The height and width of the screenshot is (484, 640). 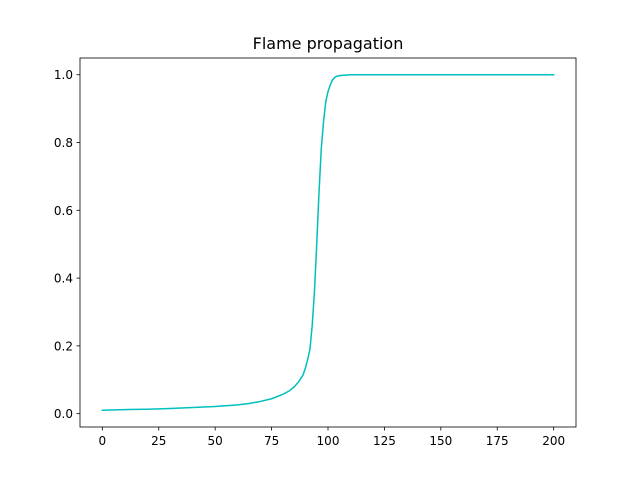 I want to click on x-tick-label: 100, so click(x=328, y=441).